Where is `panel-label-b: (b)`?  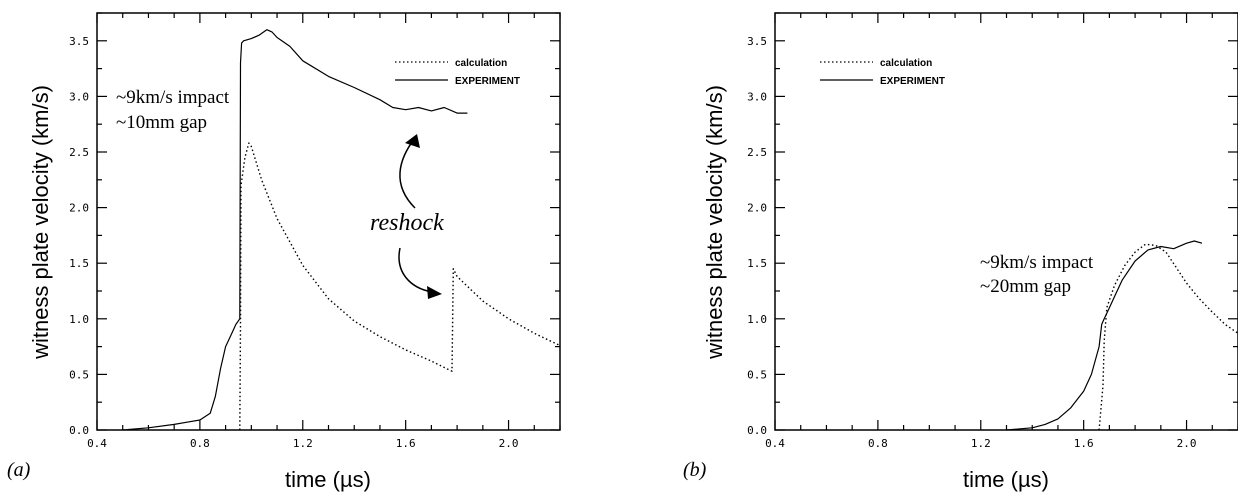 panel-label-b: (b) is located at coordinates (695, 470).